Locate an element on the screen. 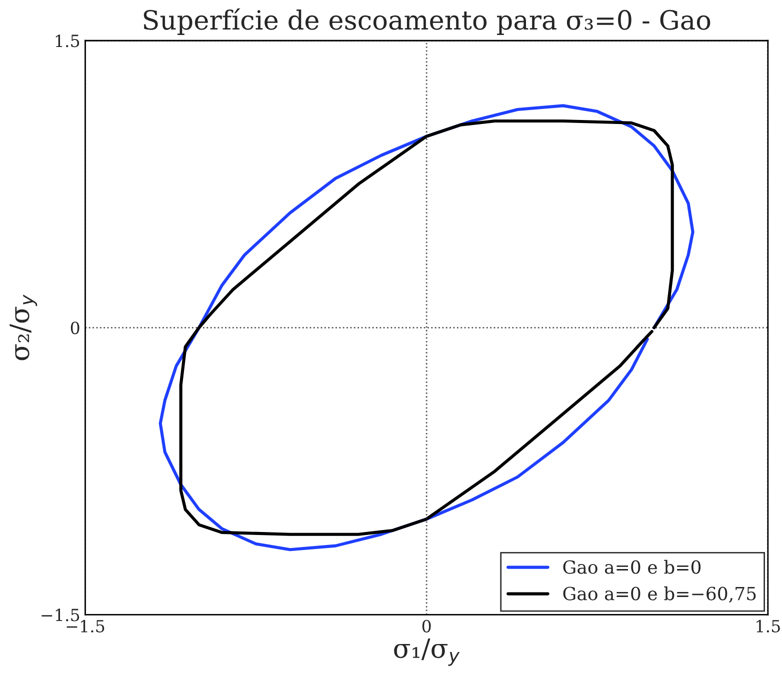 The width and height of the screenshot is (782, 677). legend-label: Gao a=0 e b=0 is located at coordinates (632, 567).